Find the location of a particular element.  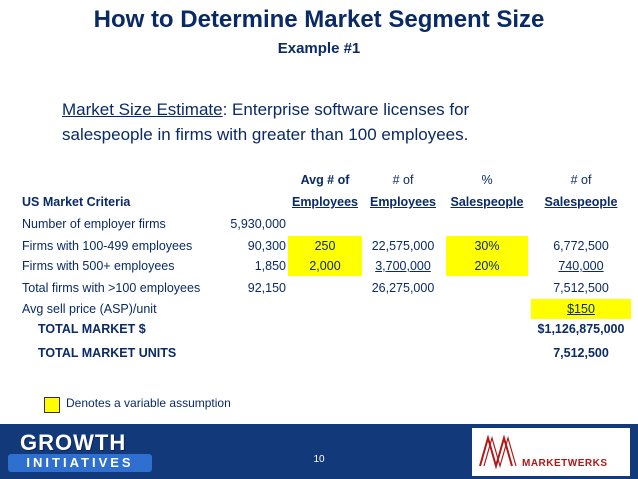

growth-initiatives-logo: GROWTH INITIATIVES is located at coordinates (81, 452).